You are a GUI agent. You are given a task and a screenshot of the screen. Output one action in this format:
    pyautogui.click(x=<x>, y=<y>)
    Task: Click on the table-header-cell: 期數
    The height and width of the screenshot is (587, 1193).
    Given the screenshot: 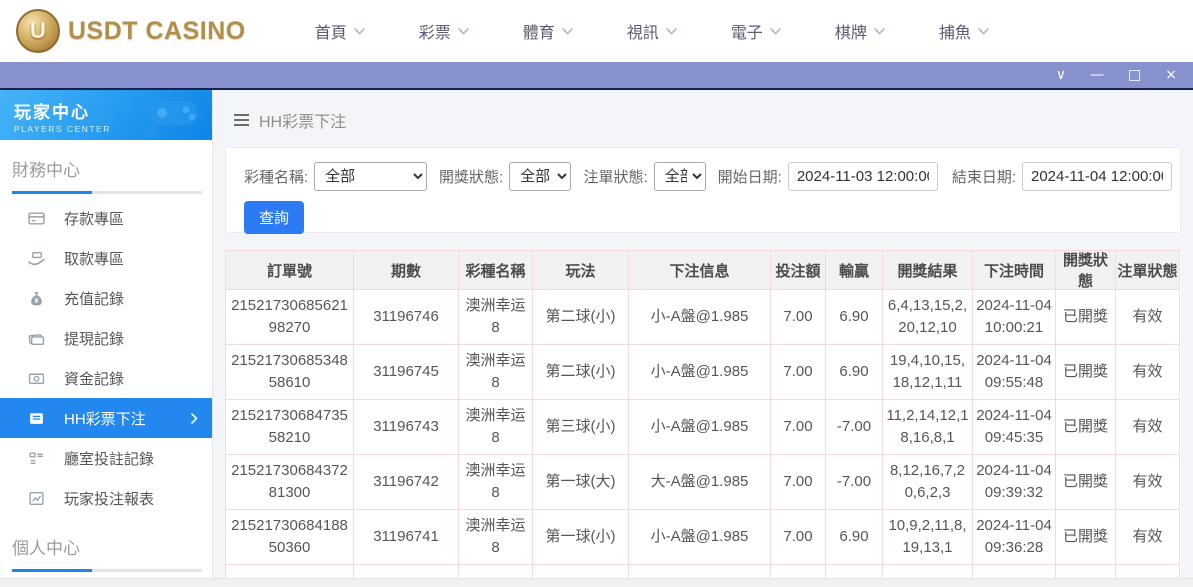 What is the action you would take?
    pyautogui.click(x=406, y=270)
    